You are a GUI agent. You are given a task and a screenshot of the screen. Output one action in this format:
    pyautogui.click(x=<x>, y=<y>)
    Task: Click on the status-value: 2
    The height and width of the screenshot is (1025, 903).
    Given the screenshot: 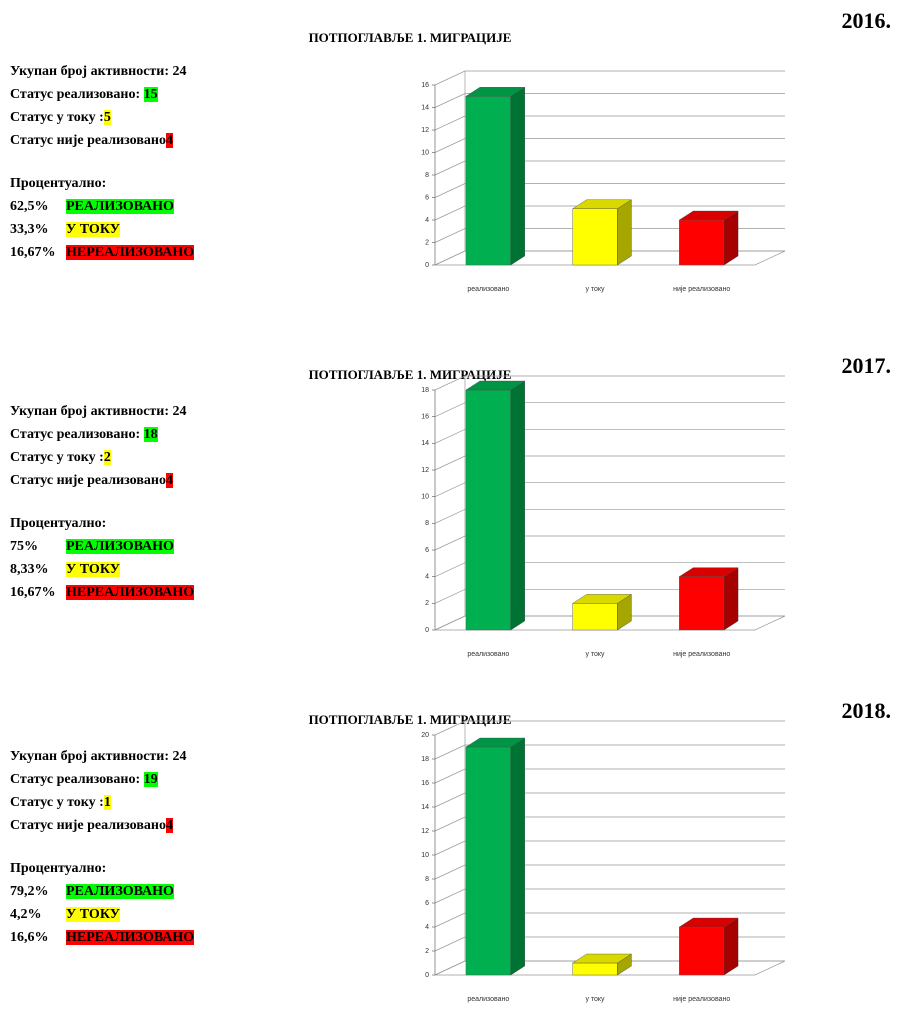 What is the action you would take?
    pyautogui.click(x=107, y=457)
    